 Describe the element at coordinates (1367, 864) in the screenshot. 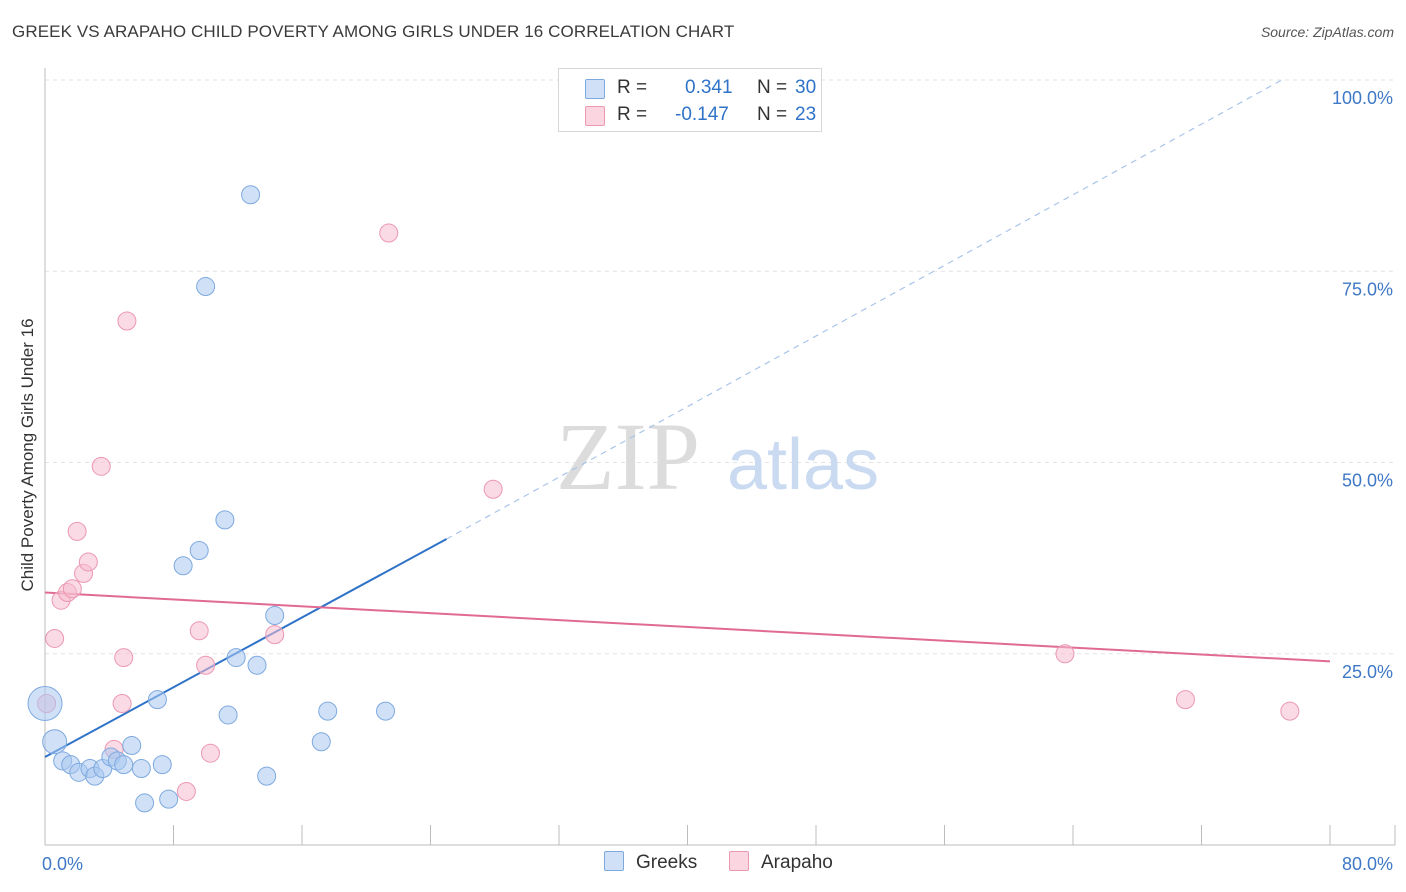

I see `x-tick-label: 80.0%` at that location.